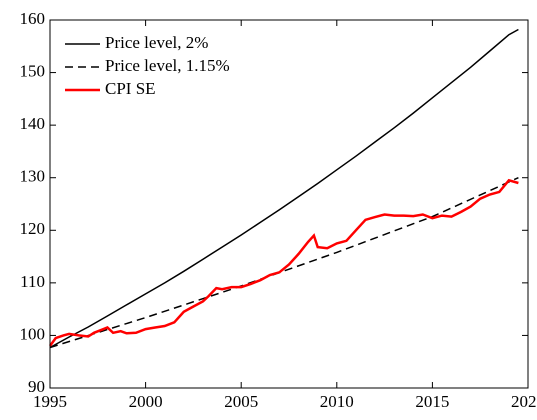 This screenshot has height=420, width=537. What do you see at coordinates (432, 401) in the screenshot?
I see `x-tick-label: 2015` at bounding box center [432, 401].